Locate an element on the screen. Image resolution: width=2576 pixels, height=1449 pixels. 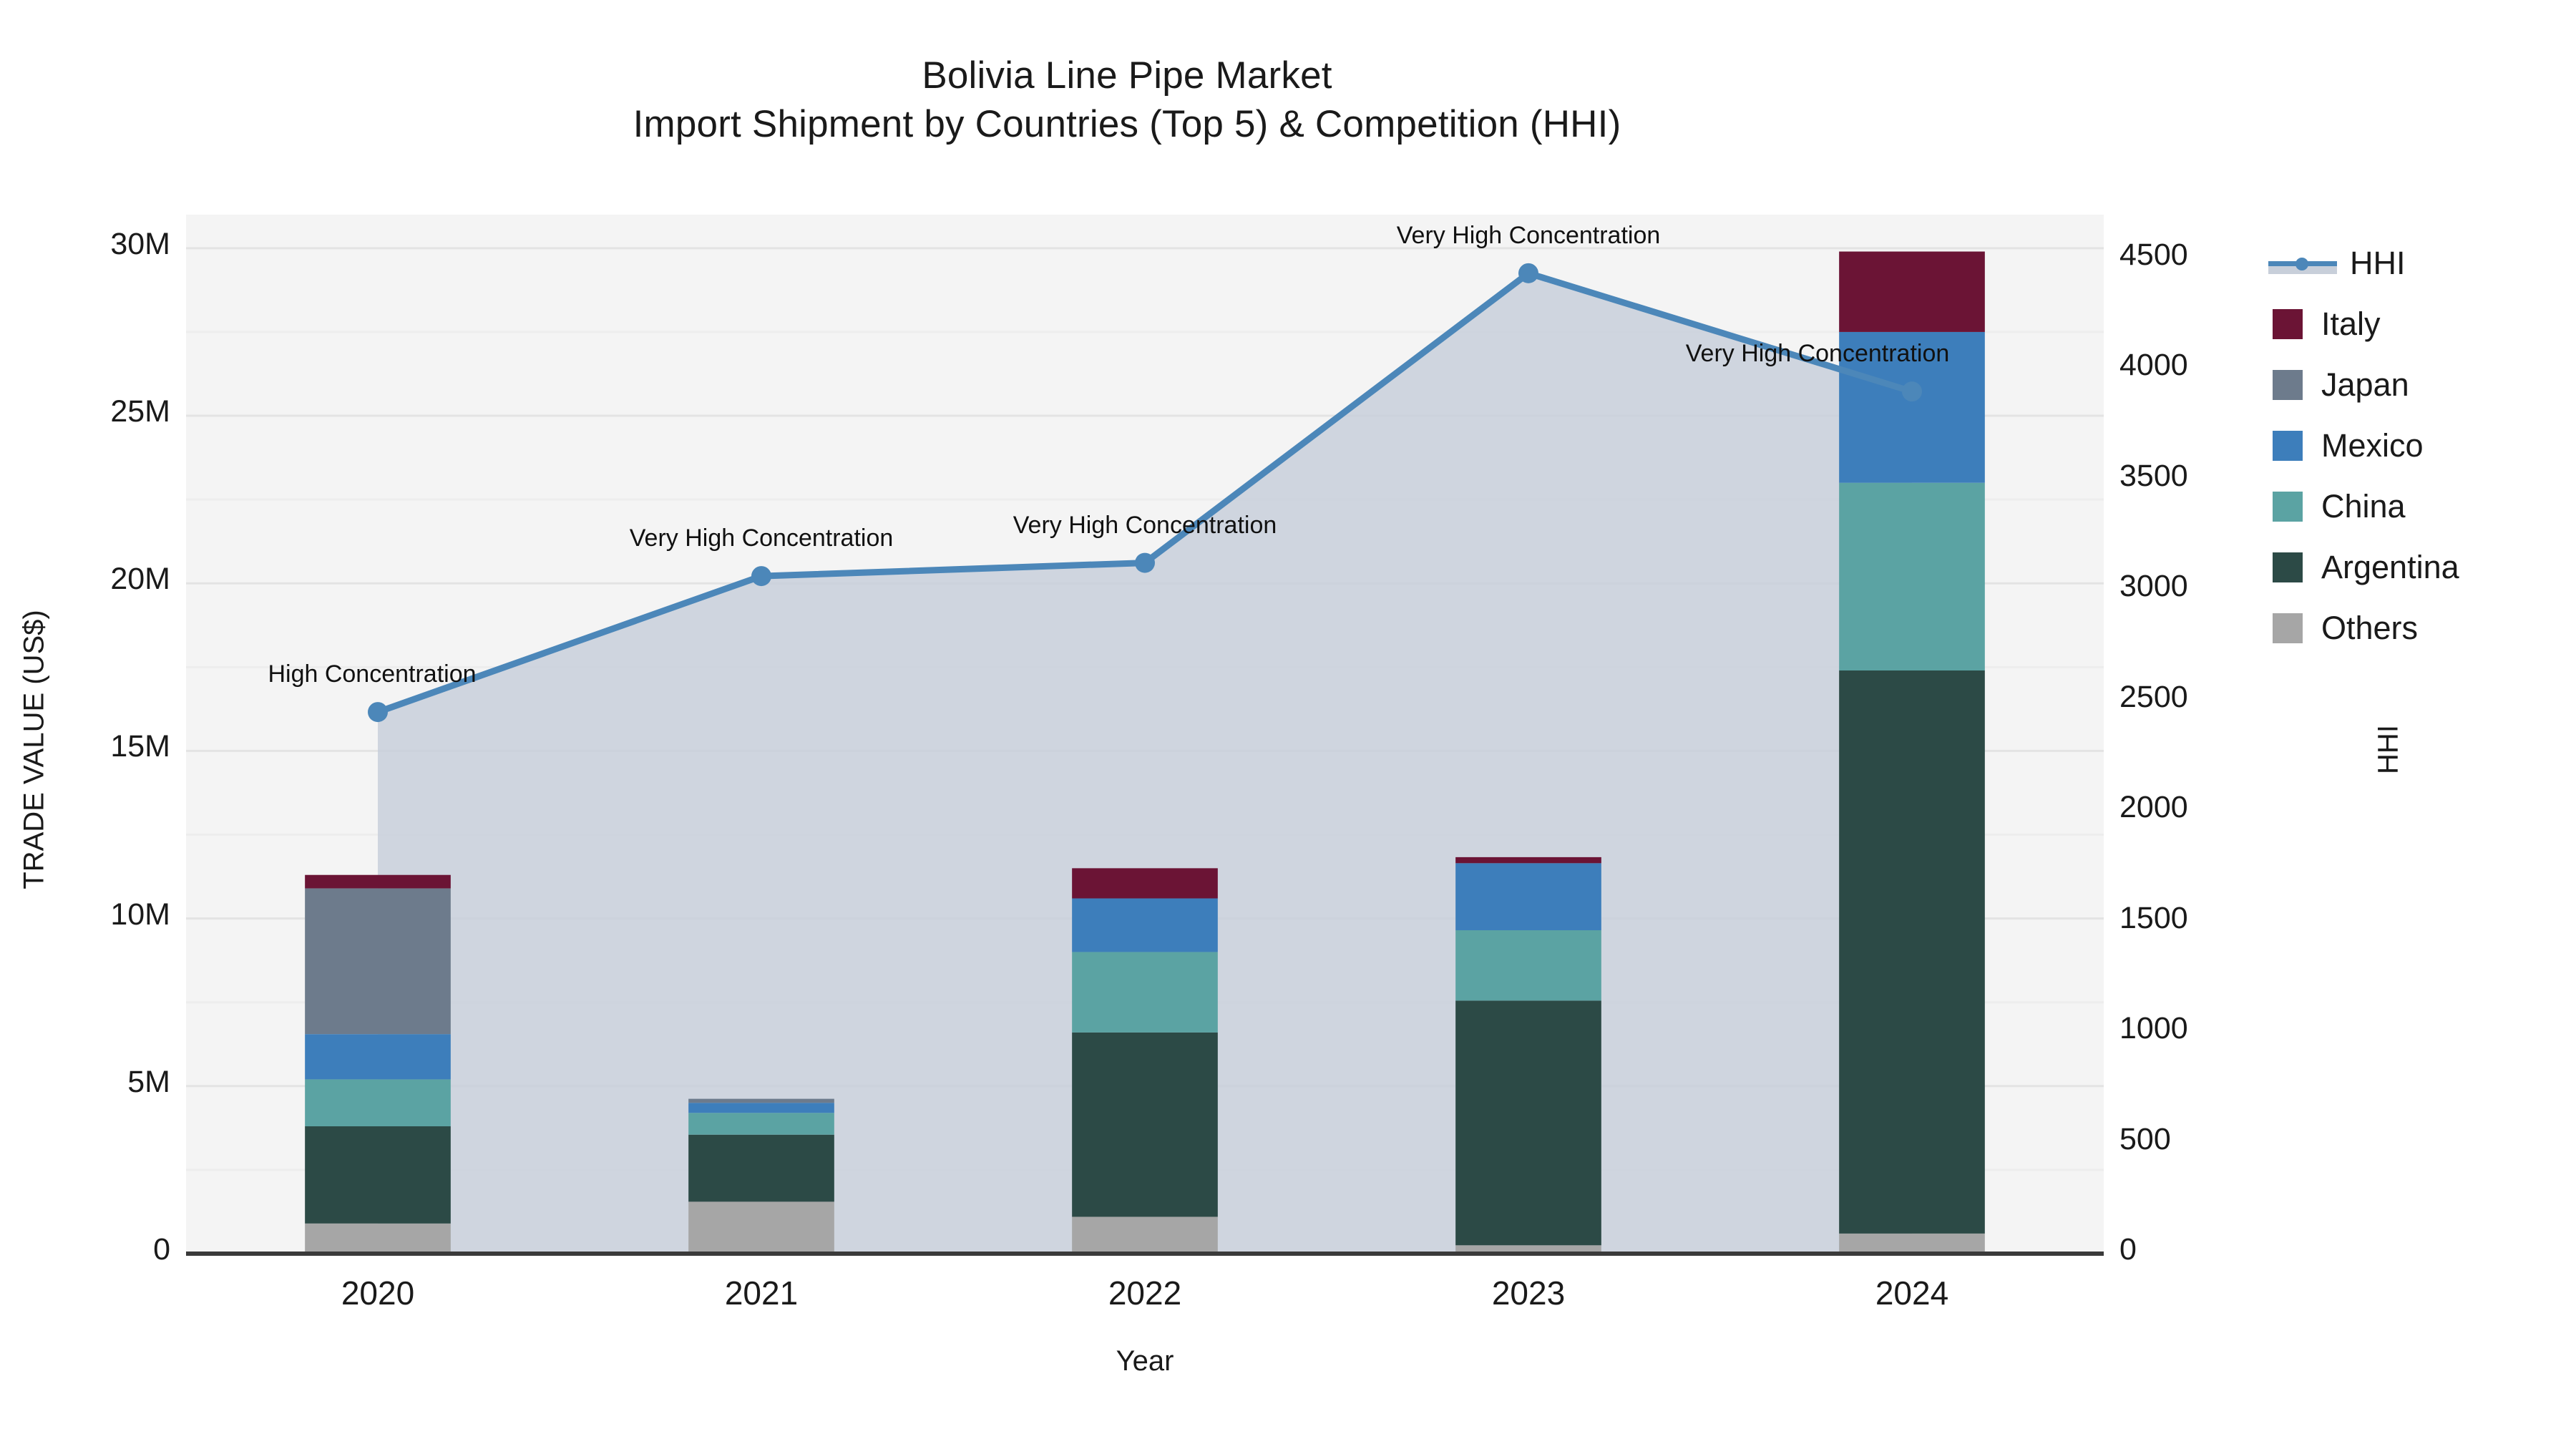
hhi-marker-2021 is located at coordinates (761, 576).